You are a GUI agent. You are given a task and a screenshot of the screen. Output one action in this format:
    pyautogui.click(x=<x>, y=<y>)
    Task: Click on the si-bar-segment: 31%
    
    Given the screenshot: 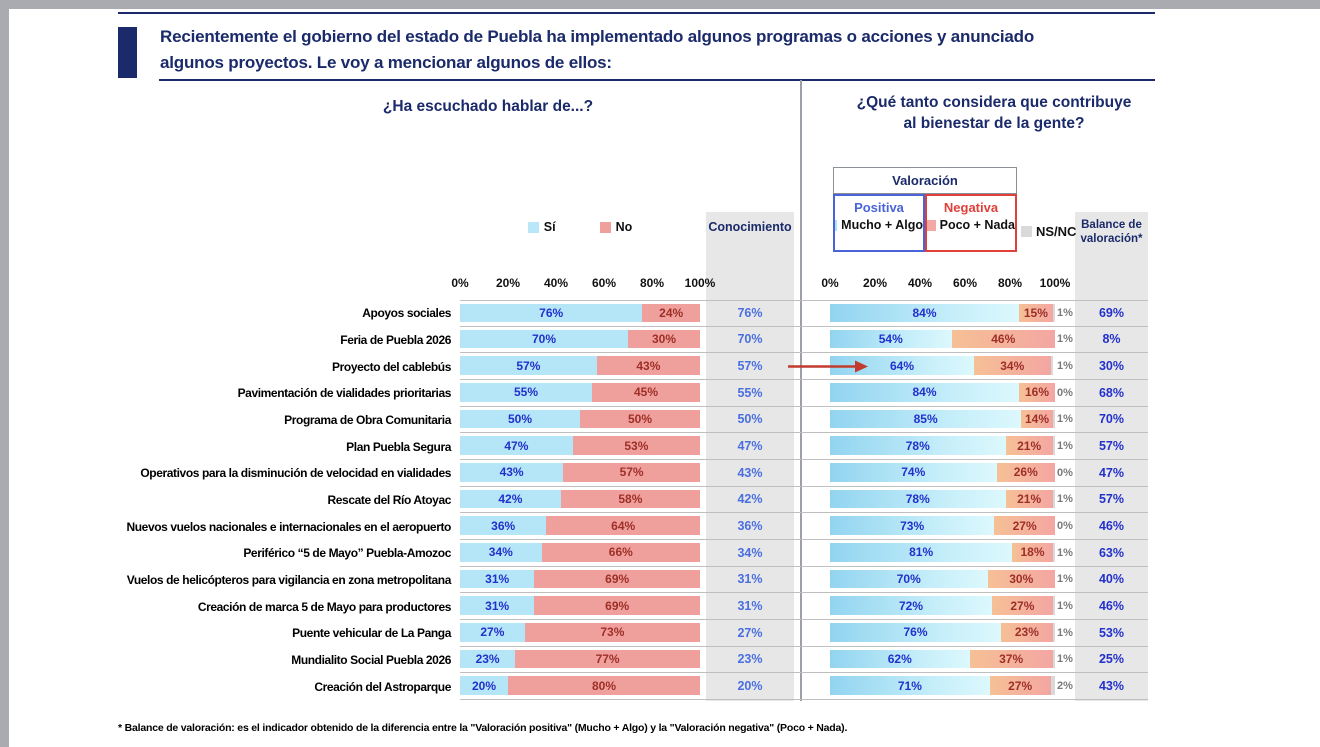 What is the action you would take?
    pyautogui.click(x=497, y=579)
    